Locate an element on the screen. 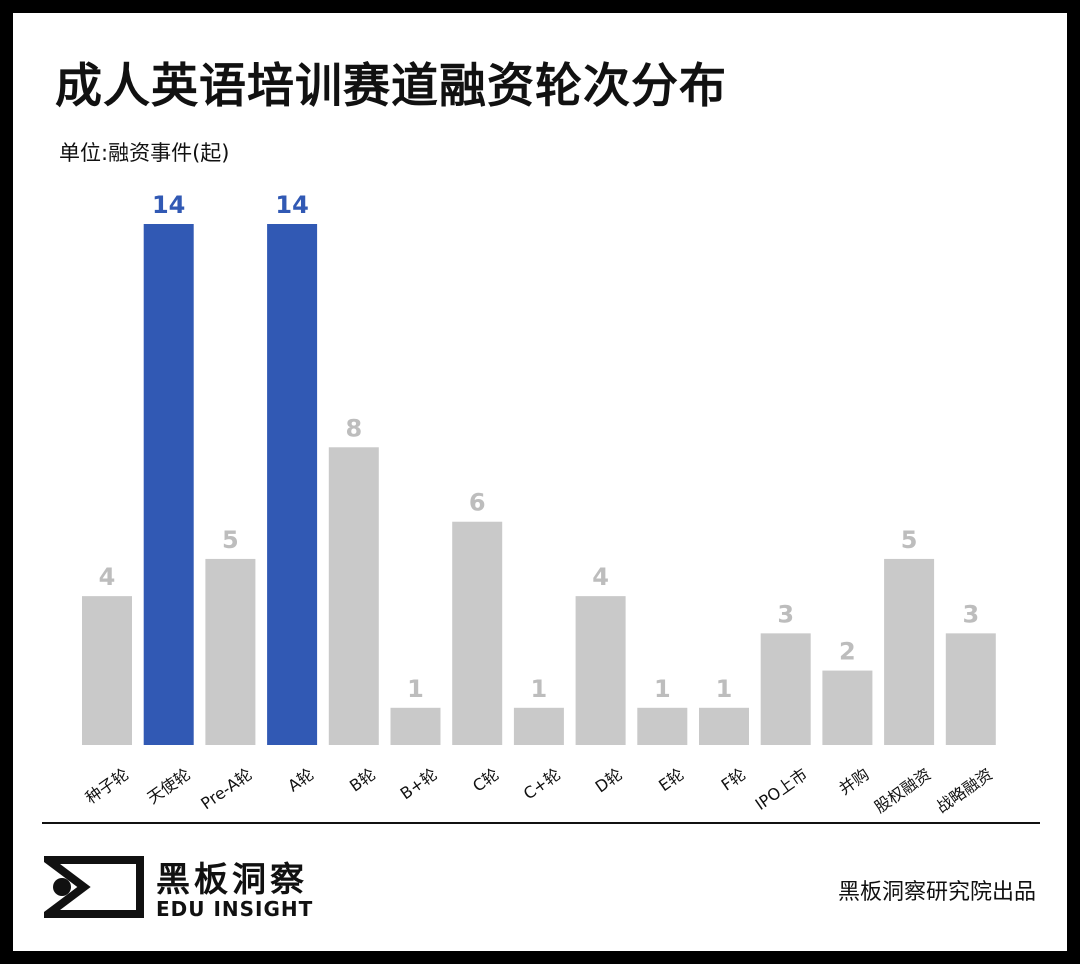 This screenshot has height=964, width=1080. x-tick-label: E轮 is located at coordinates (671, 780).